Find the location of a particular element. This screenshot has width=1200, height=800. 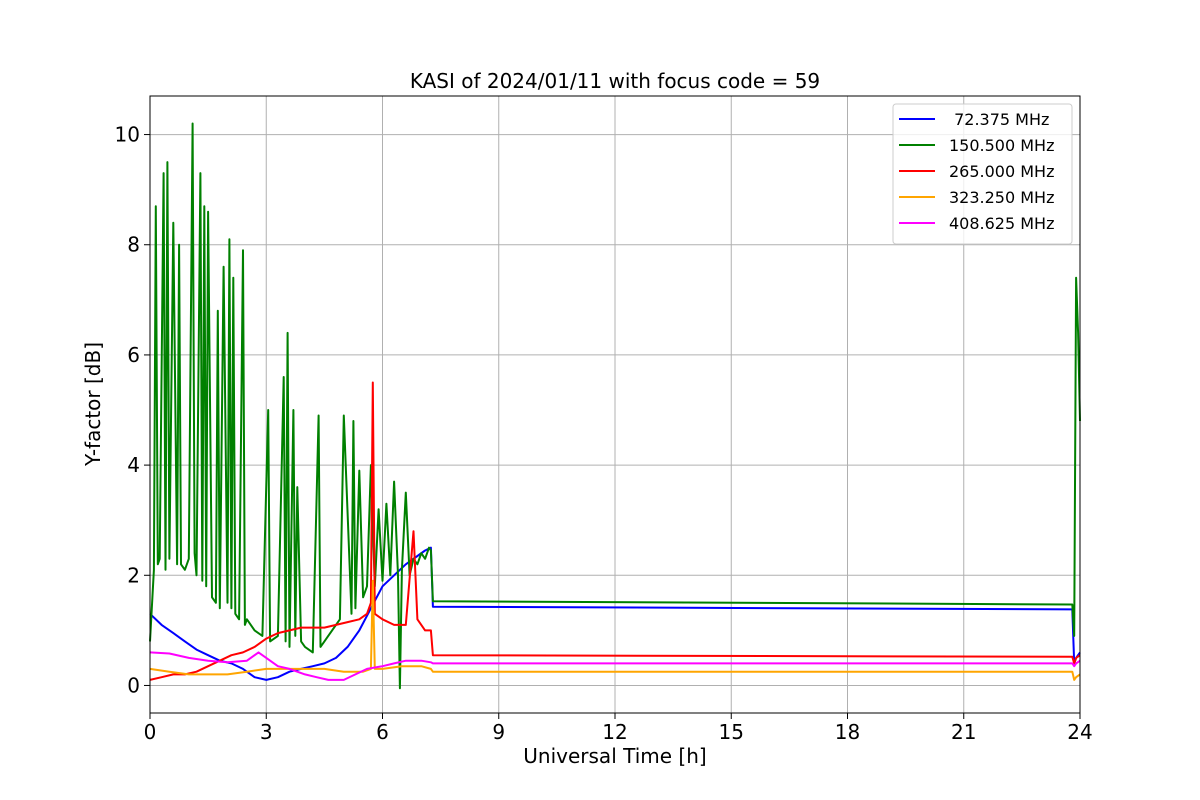

x-tick-label: 12 is located at coordinates (614, 732).